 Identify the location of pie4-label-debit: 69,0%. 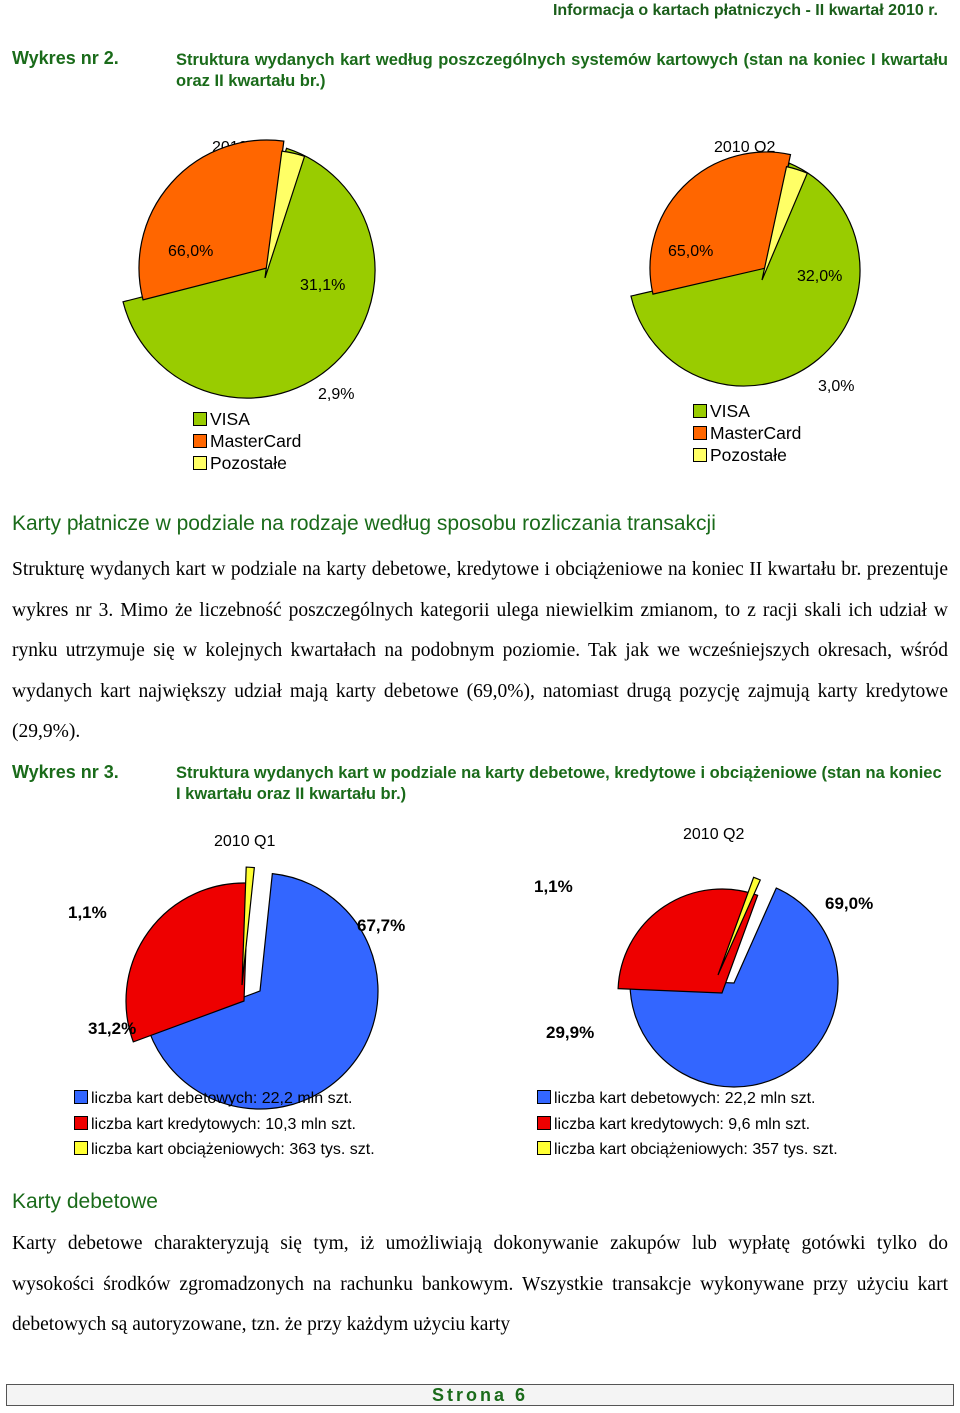
(849, 903).